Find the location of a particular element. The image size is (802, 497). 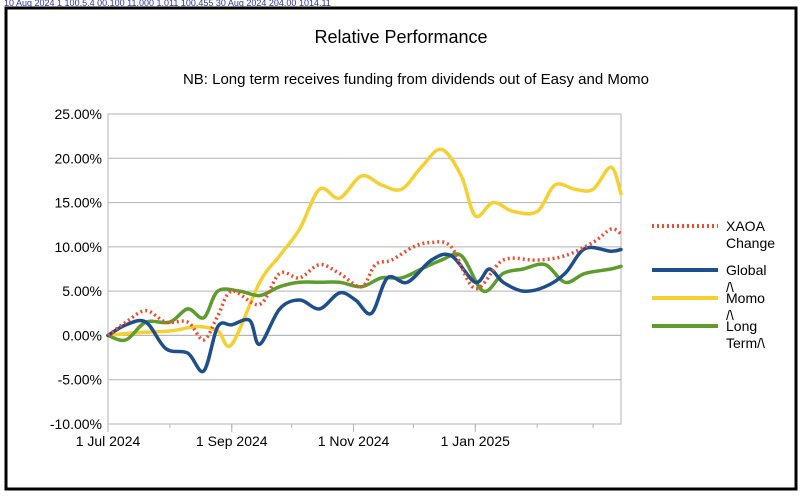

y-tick-label: 25.00% is located at coordinates (78, 114).